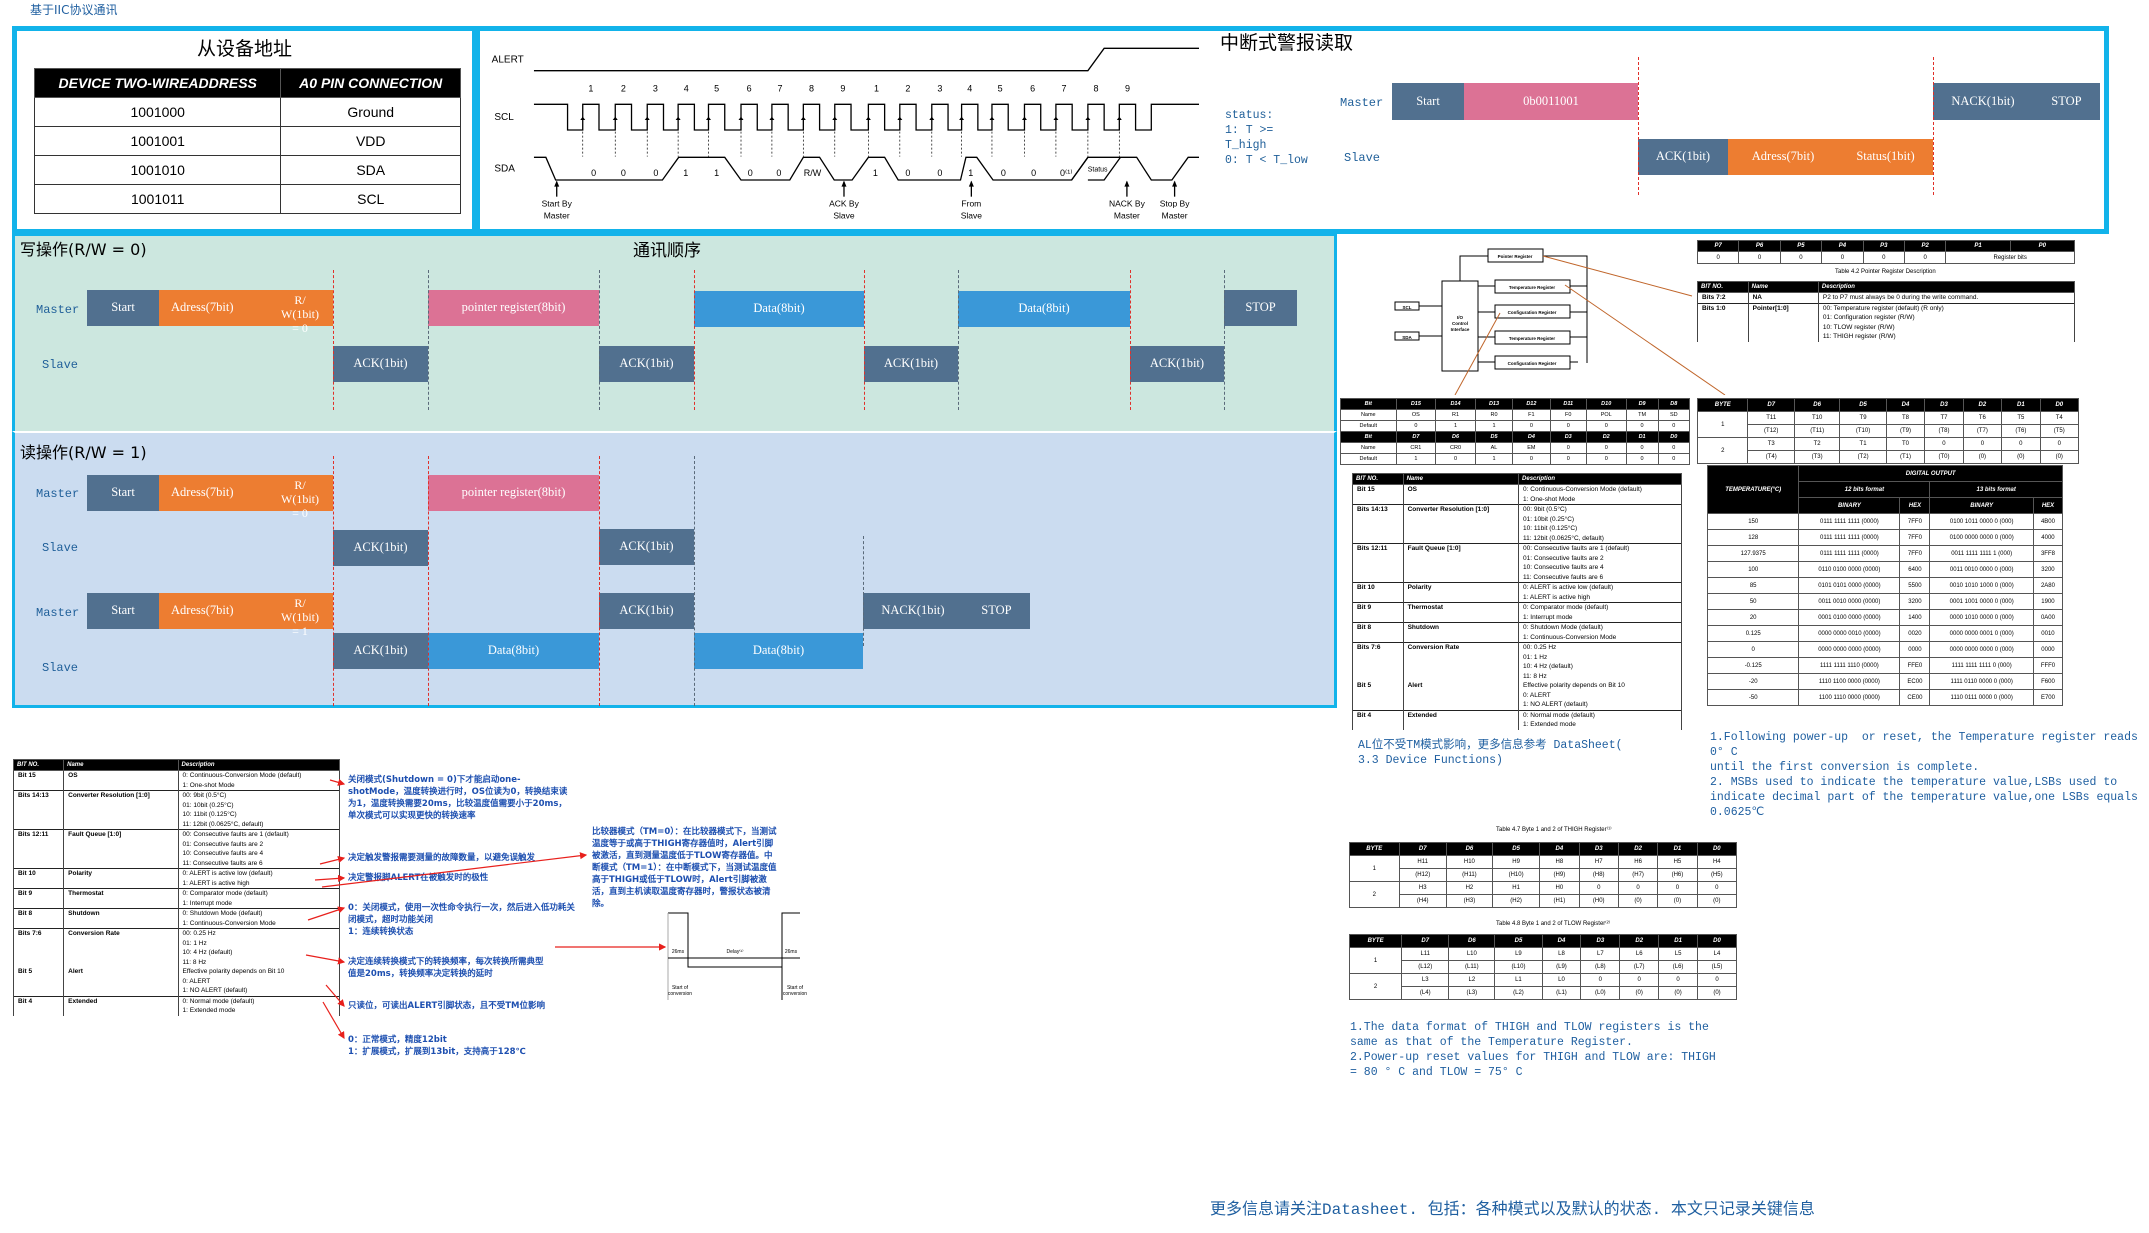 Image resolution: width=2149 pixels, height=1233 pixels. Describe the element at coordinates (674, 332) in the screenshot. I see `write-panel` at that location.